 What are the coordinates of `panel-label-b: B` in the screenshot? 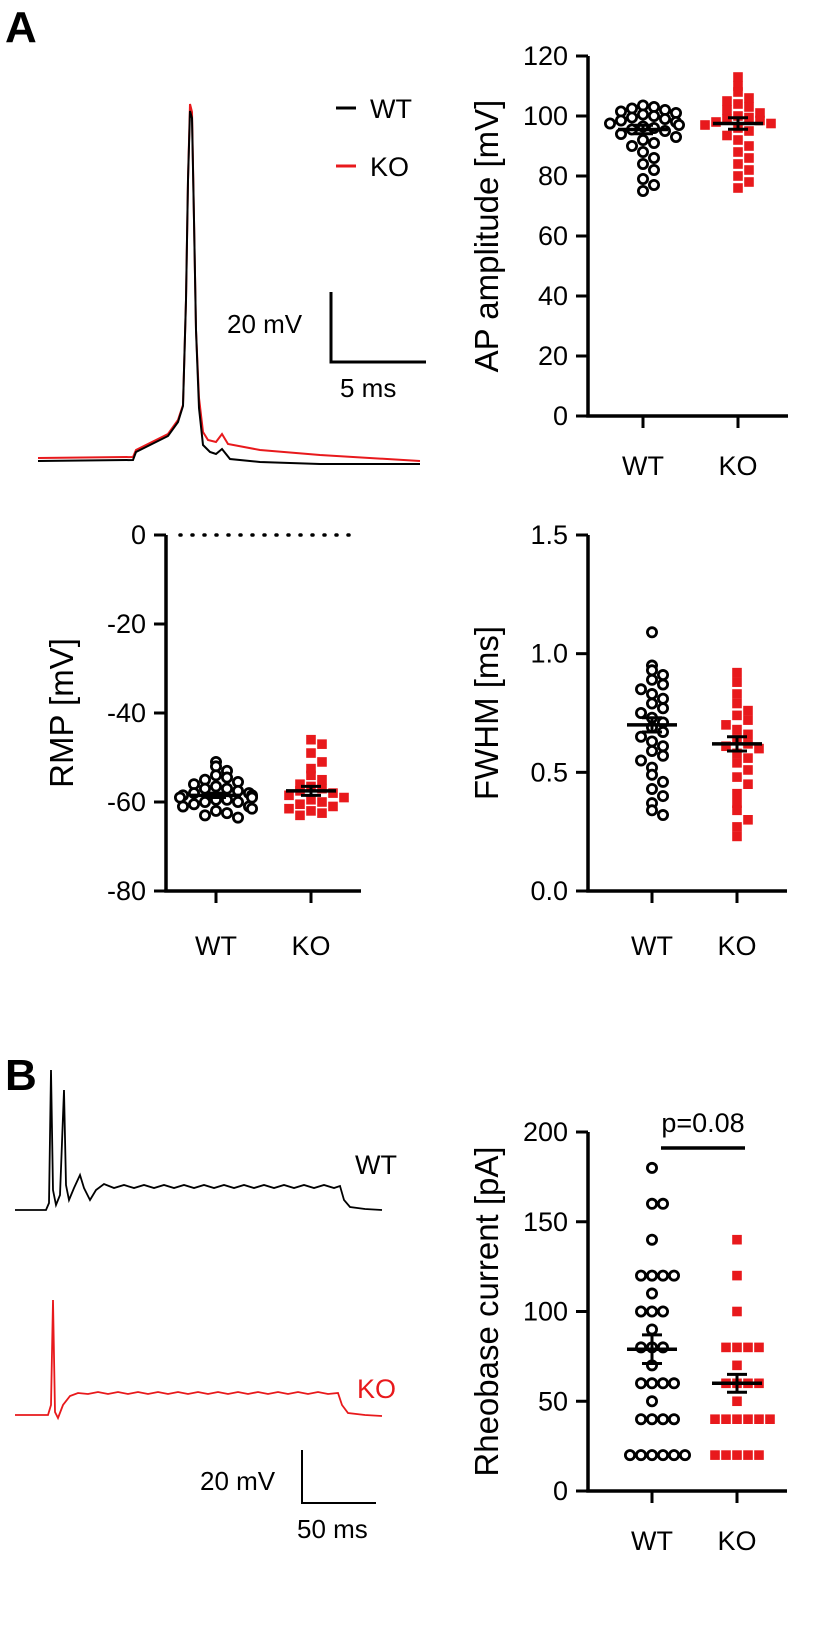 It's located at (21, 1075).